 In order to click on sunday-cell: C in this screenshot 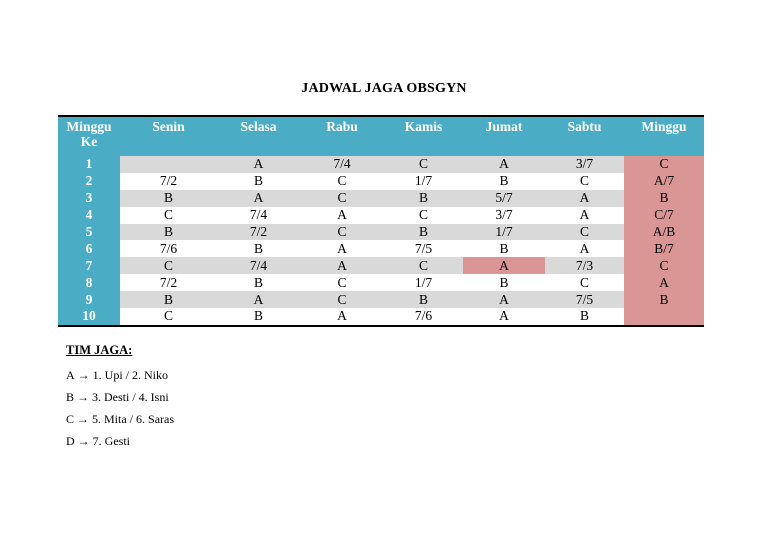, I will do `click(664, 266)`.